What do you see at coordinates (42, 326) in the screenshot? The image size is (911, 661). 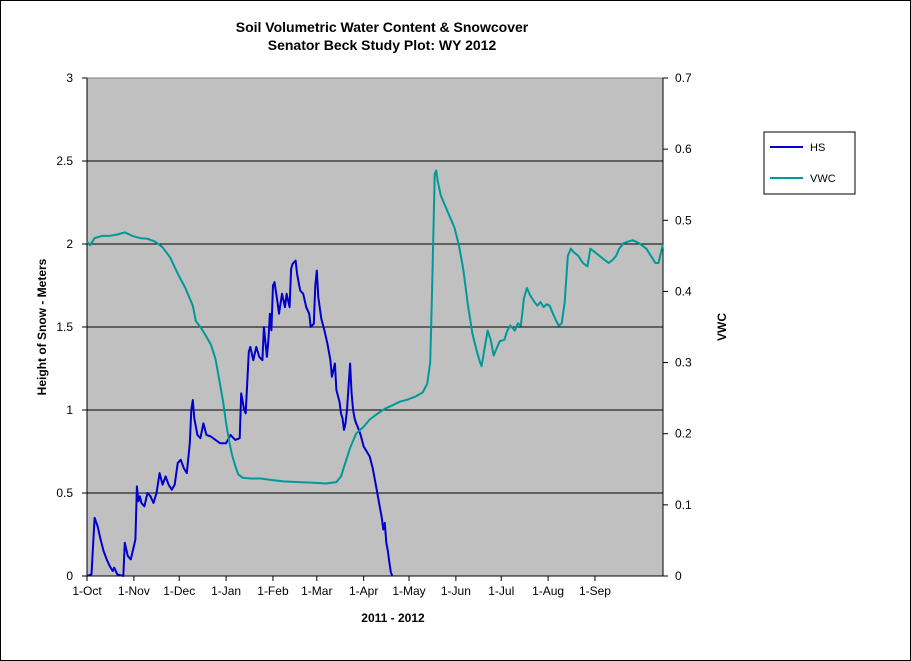 I see `y-axis-title: Height of Snow - Meters` at bounding box center [42, 326].